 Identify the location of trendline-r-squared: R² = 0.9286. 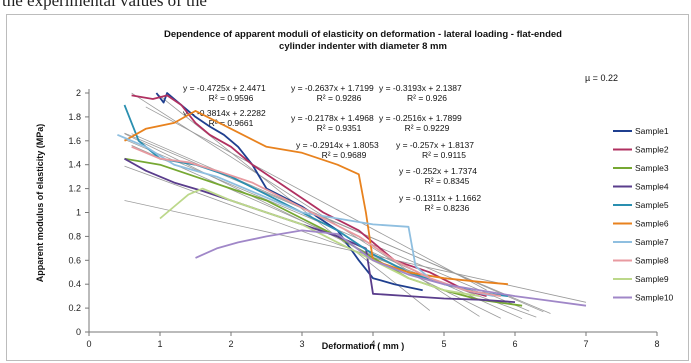
(339, 98).